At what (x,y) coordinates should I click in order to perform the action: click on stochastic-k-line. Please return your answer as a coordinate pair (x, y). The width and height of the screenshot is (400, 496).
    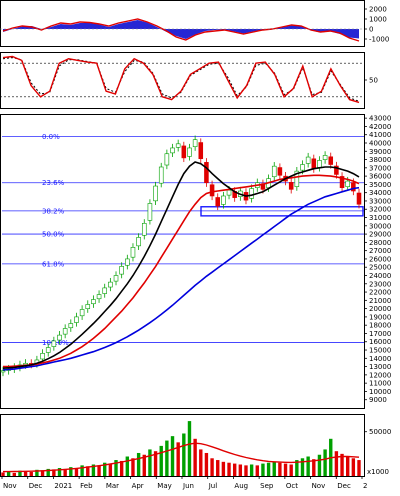
    Looking at the image, I should click on (181, 79).